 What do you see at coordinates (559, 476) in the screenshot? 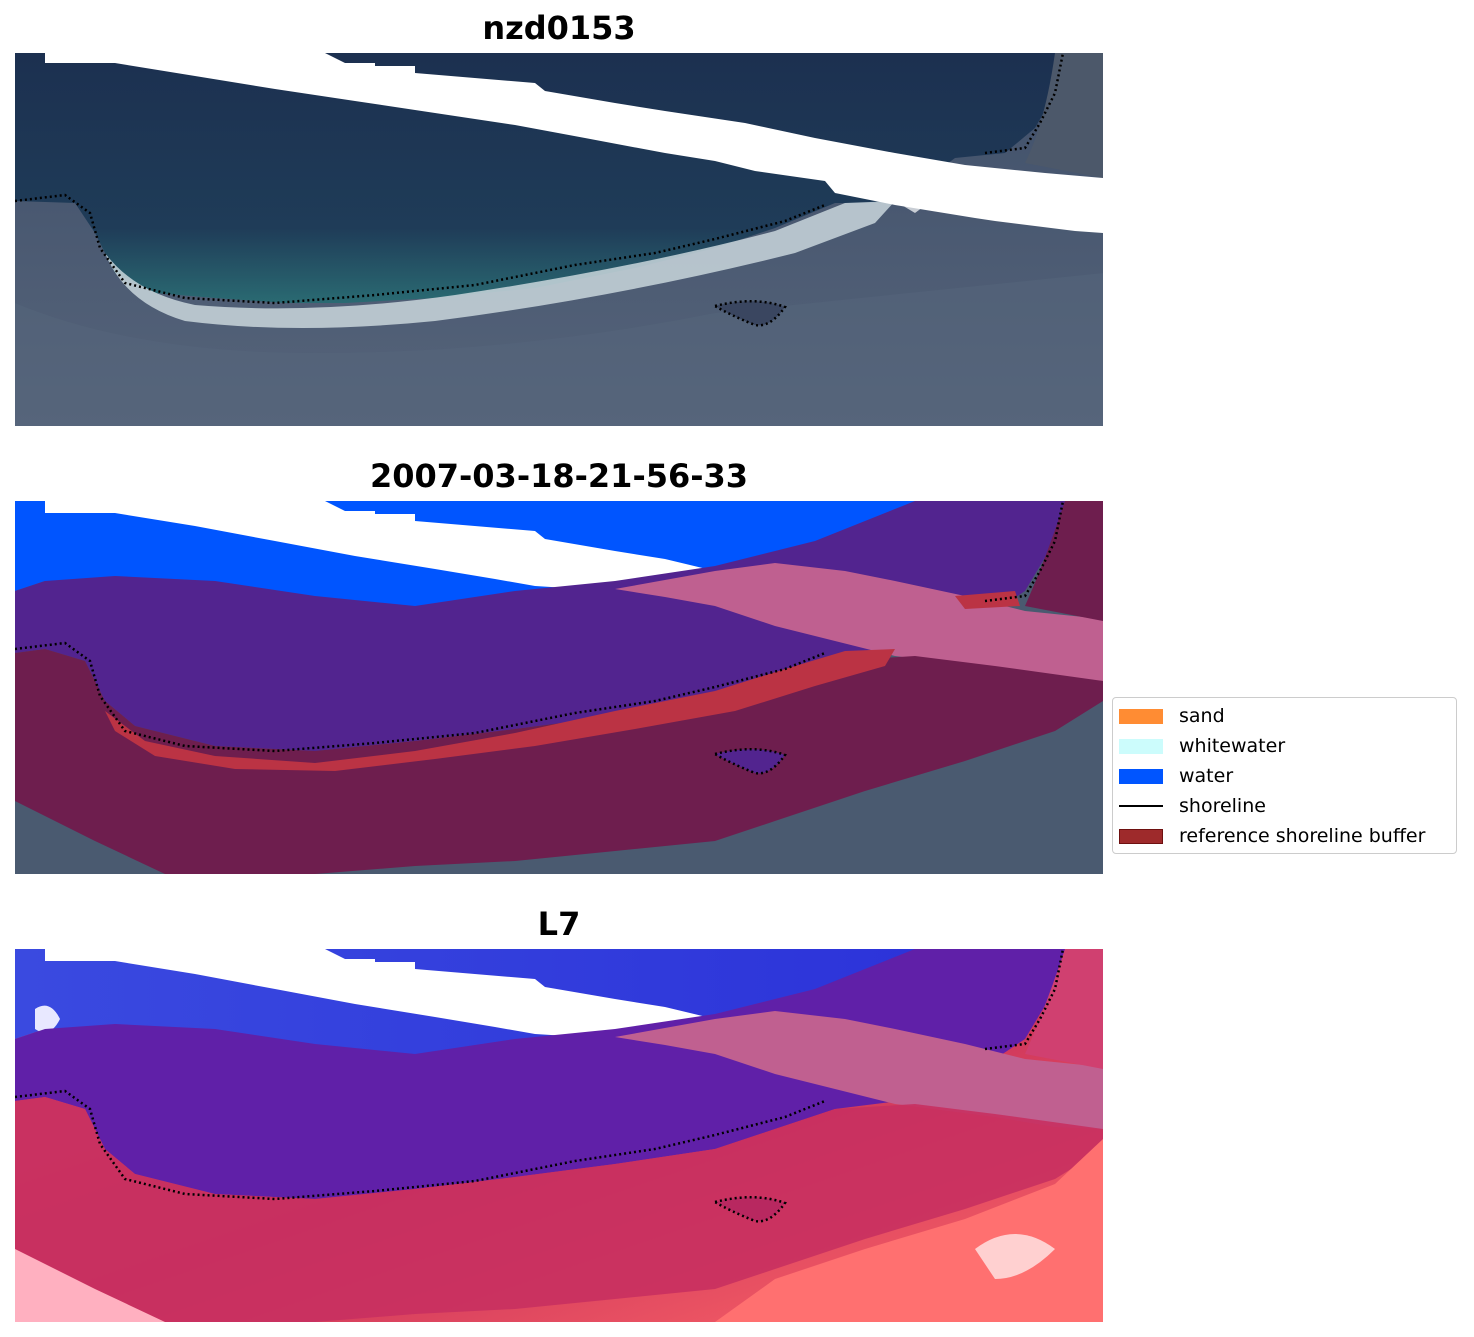
I see `panel-title-classified: 2007-03-18-21-56-33` at bounding box center [559, 476].